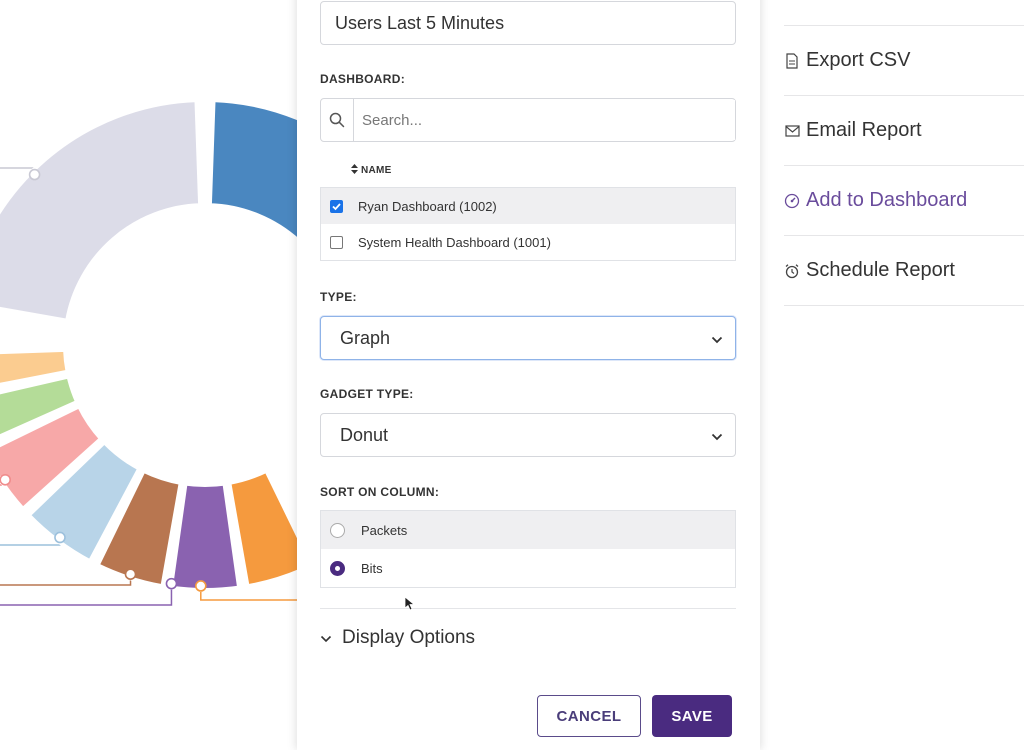 This screenshot has height=750, width=1024. What do you see at coordinates (454, 242) in the screenshot?
I see `dashboard-name: System Health Dashboard (1001)` at bounding box center [454, 242].